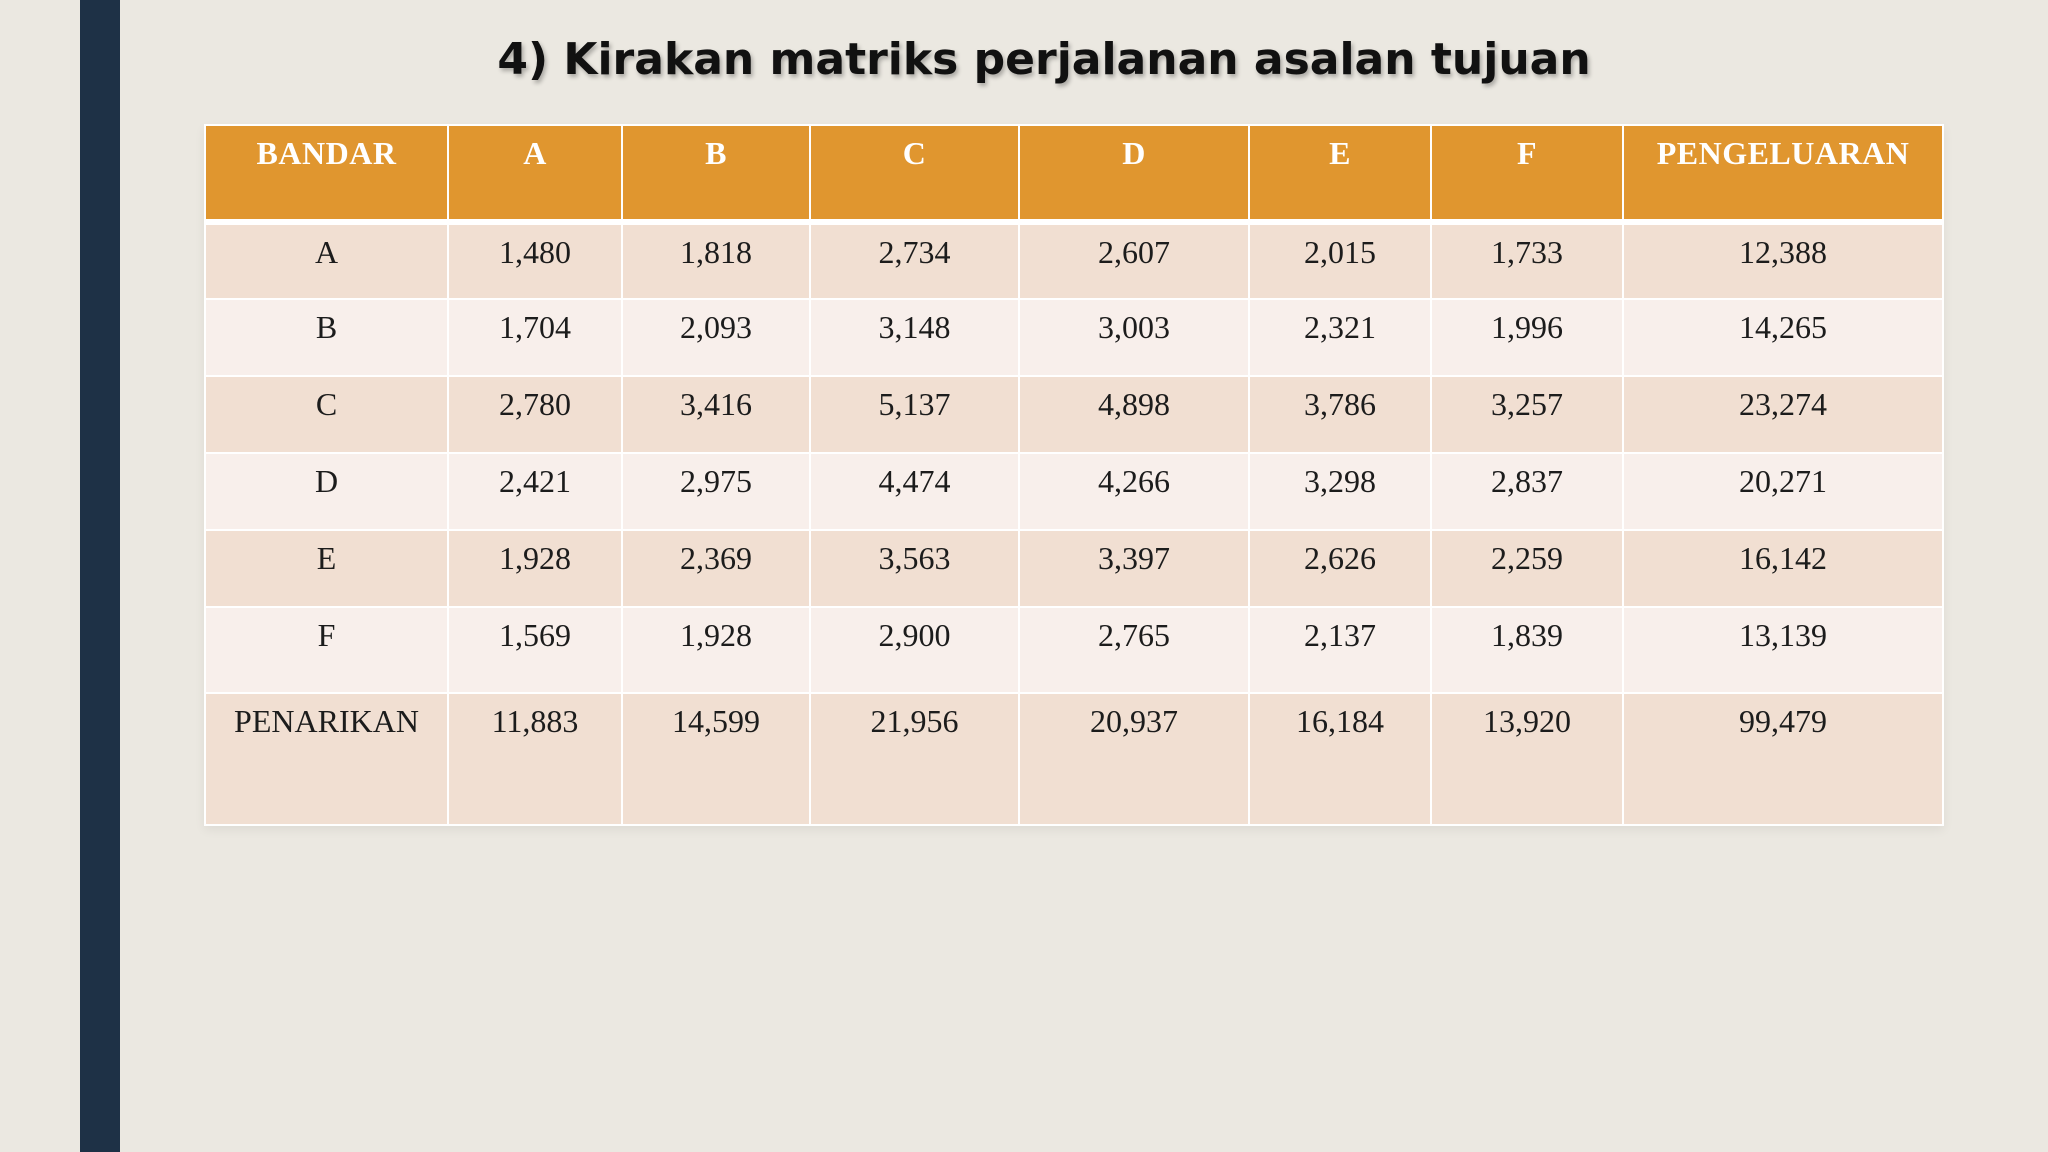 The image size is (2048, 1152). I want to click on row-total-cell: 20,271, so click(1783, 491).